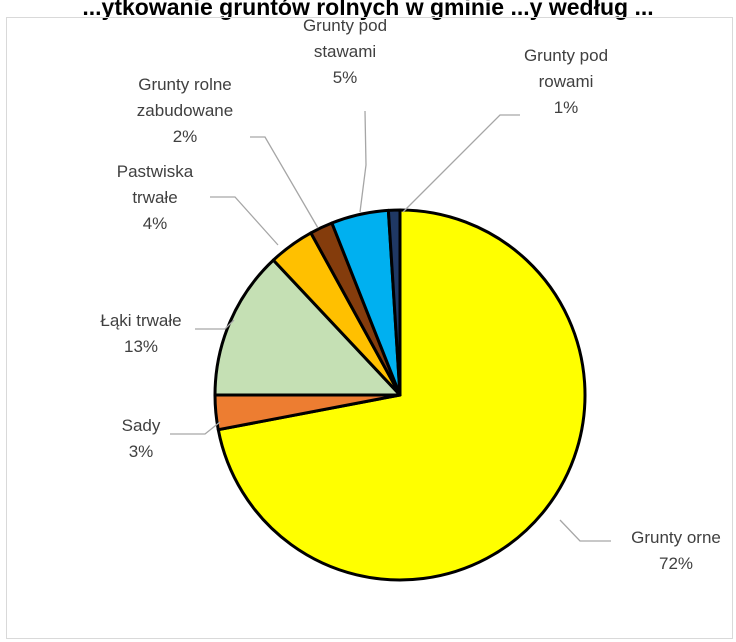 Image resolution: width=736 pixels, height=642 pixels. I want to click on data-label: Sady 3%, so click(141, 438).